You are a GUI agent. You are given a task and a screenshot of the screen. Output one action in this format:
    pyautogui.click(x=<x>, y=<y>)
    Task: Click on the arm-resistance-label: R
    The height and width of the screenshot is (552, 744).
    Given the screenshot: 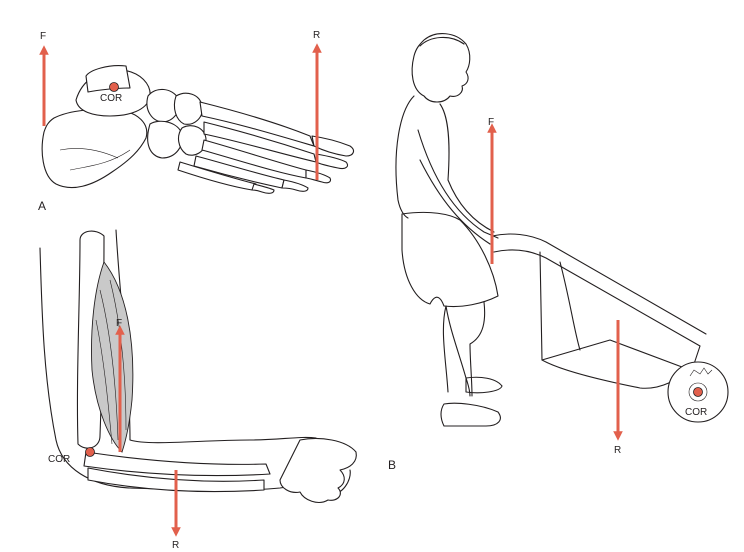 What is the action you would take?
    pyautogui.click(x=175, y=545)
    